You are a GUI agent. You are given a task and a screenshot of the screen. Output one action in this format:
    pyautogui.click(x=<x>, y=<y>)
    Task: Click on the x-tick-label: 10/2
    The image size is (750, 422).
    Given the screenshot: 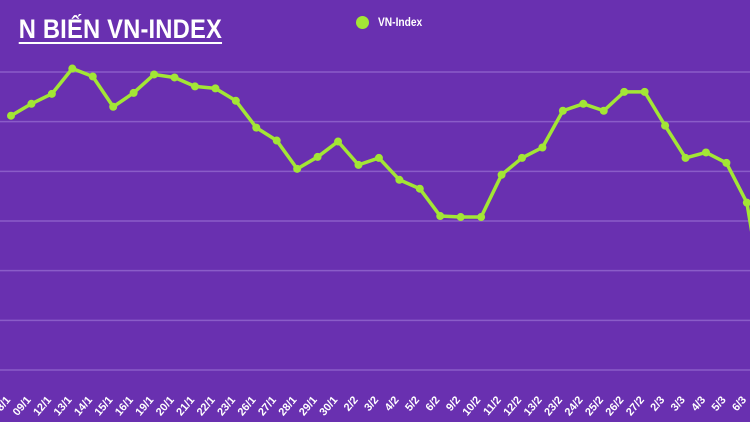 What is the action you would take?
    pyautogui.click(x=471, y=406)
    